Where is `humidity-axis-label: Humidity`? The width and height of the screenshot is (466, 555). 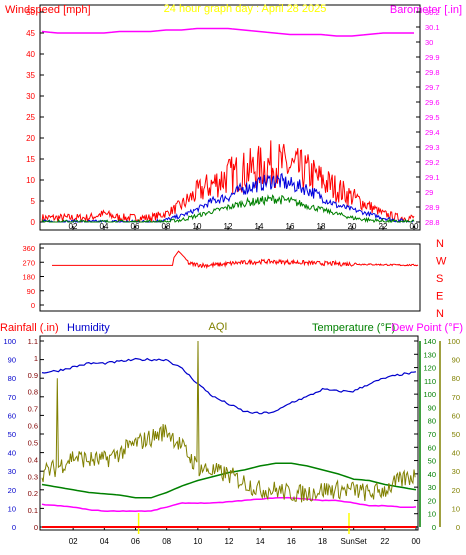
humidity-axis-label: Humidity is located at coordinates (88, 328).